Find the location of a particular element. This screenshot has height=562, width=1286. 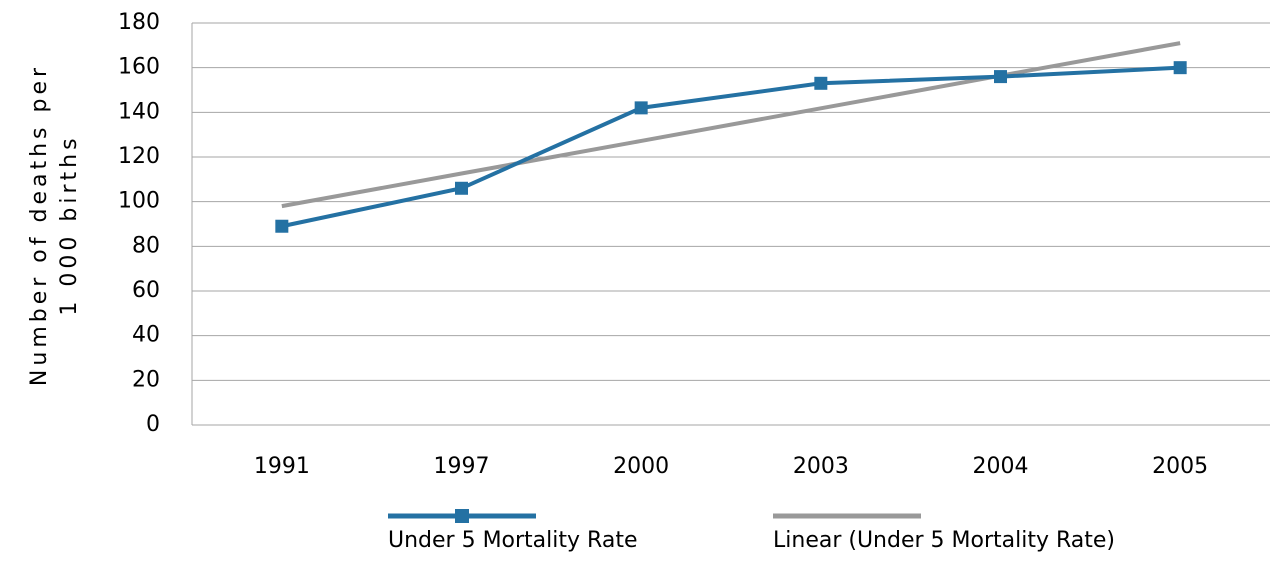

y-axis-label: Number of deaths per 1 000 births is located at coordinates (54, 225).